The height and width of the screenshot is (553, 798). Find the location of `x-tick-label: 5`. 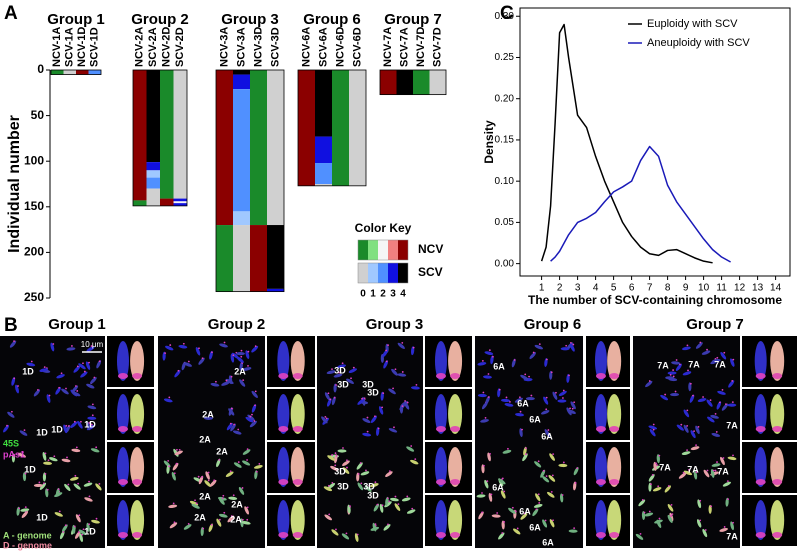

x-tick-label: 5 is located at coordinates (614, 288).